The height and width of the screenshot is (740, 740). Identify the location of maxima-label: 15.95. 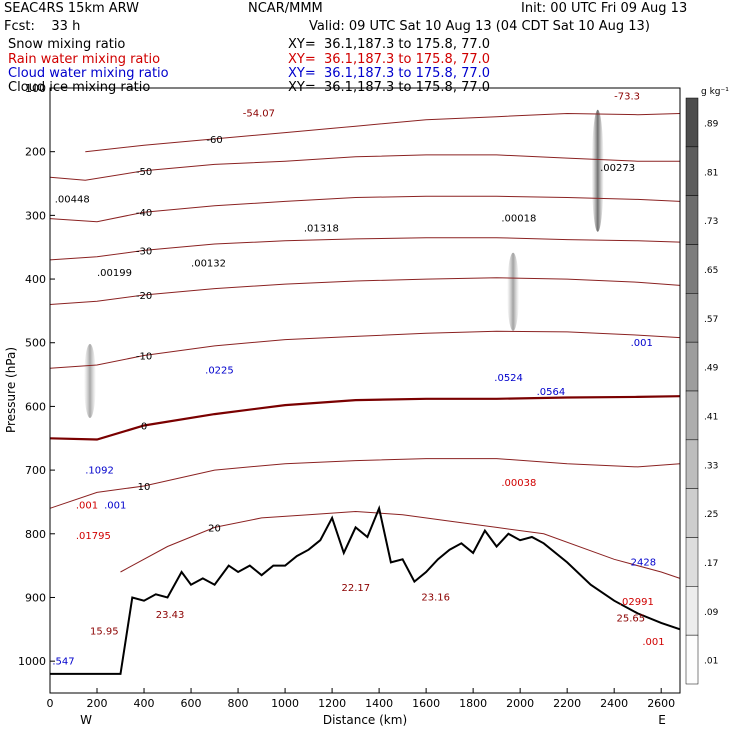
(104, 631).